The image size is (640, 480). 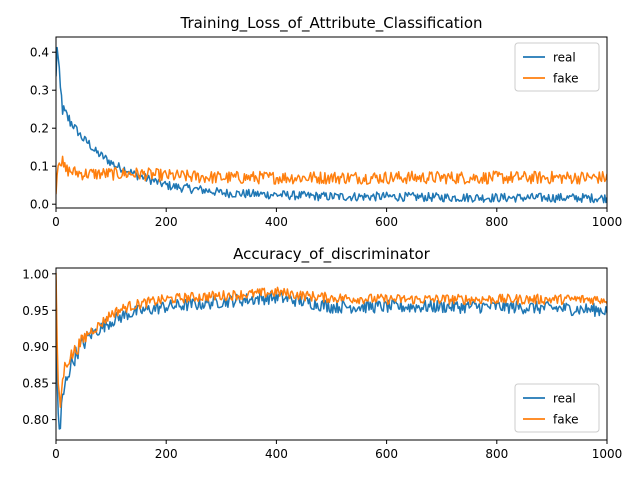 I want to click on y-tick-label: 0.3, so click(x=39, y=91).